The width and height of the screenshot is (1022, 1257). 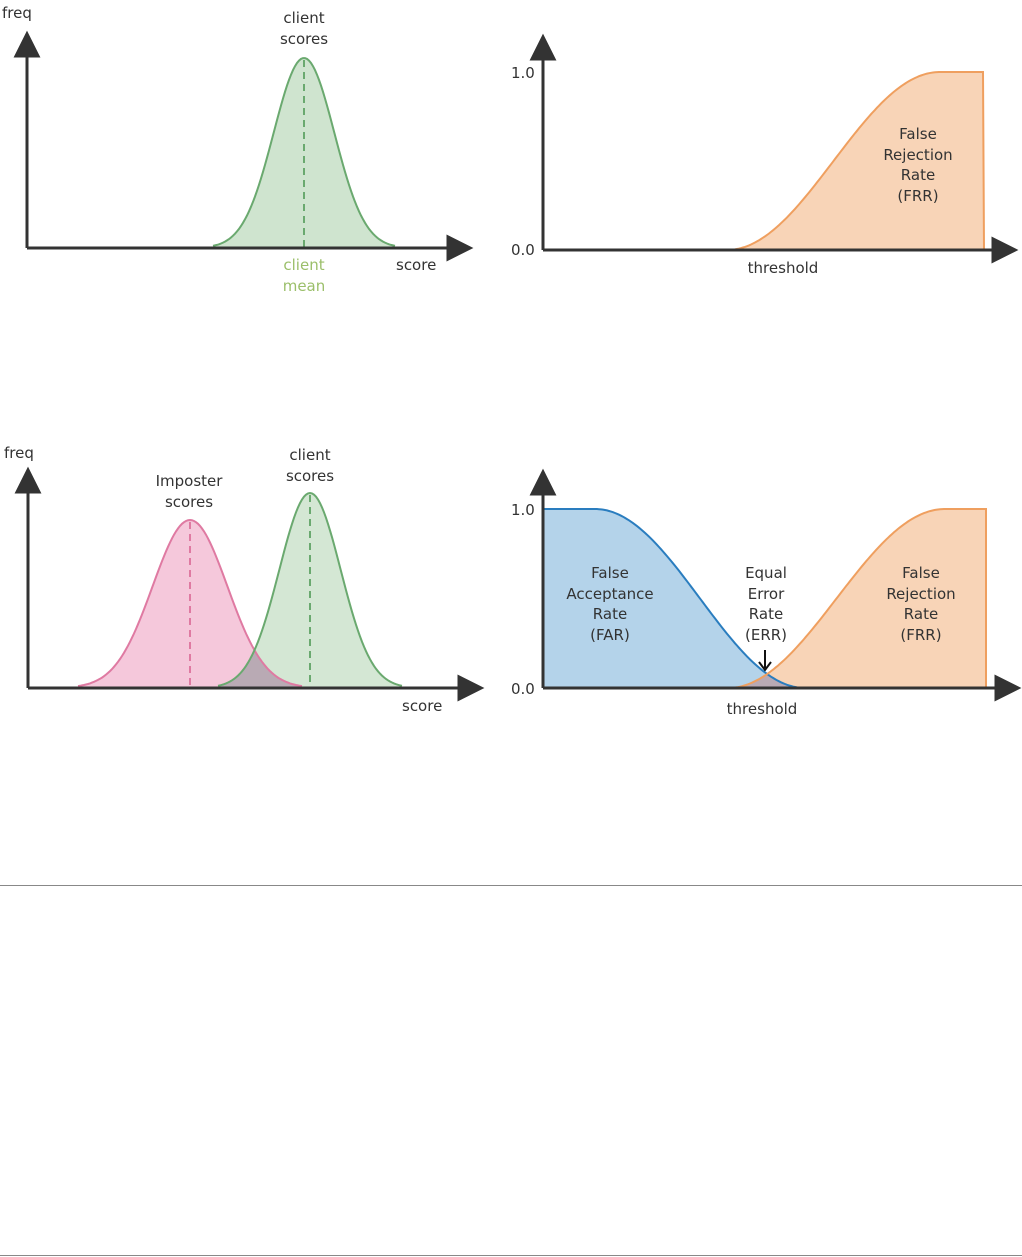 I want to click on p4-far-label: Acceptance, so click(x=609, y=594).